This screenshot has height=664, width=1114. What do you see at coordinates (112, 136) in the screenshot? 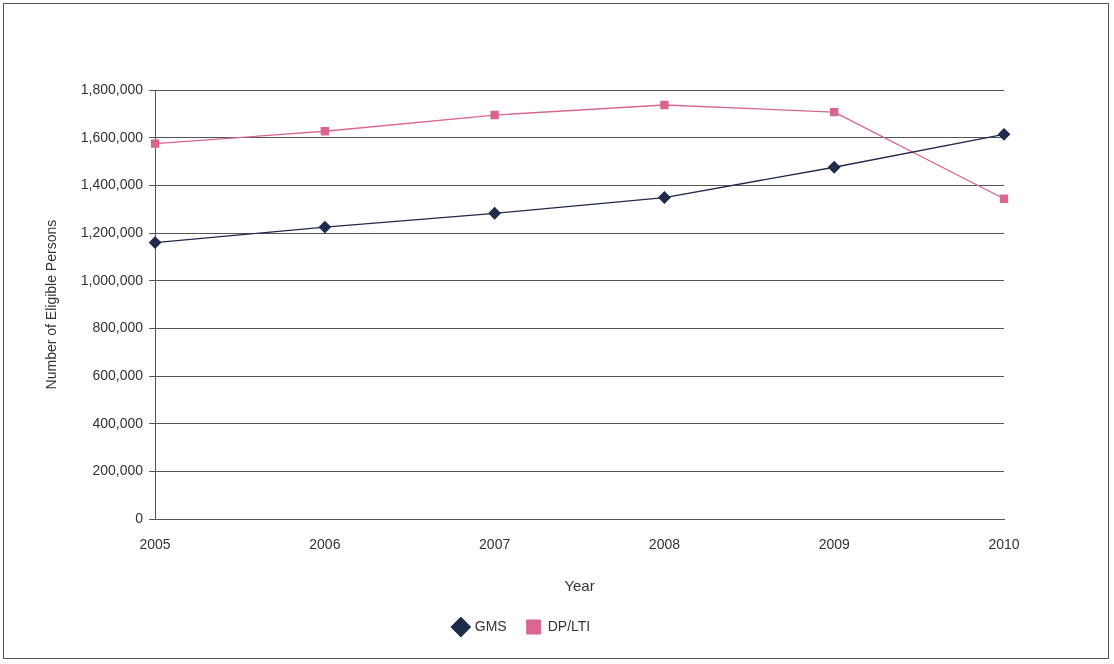
I see `y-tick-label: 1,600,000` at bounding box center [112, 136].